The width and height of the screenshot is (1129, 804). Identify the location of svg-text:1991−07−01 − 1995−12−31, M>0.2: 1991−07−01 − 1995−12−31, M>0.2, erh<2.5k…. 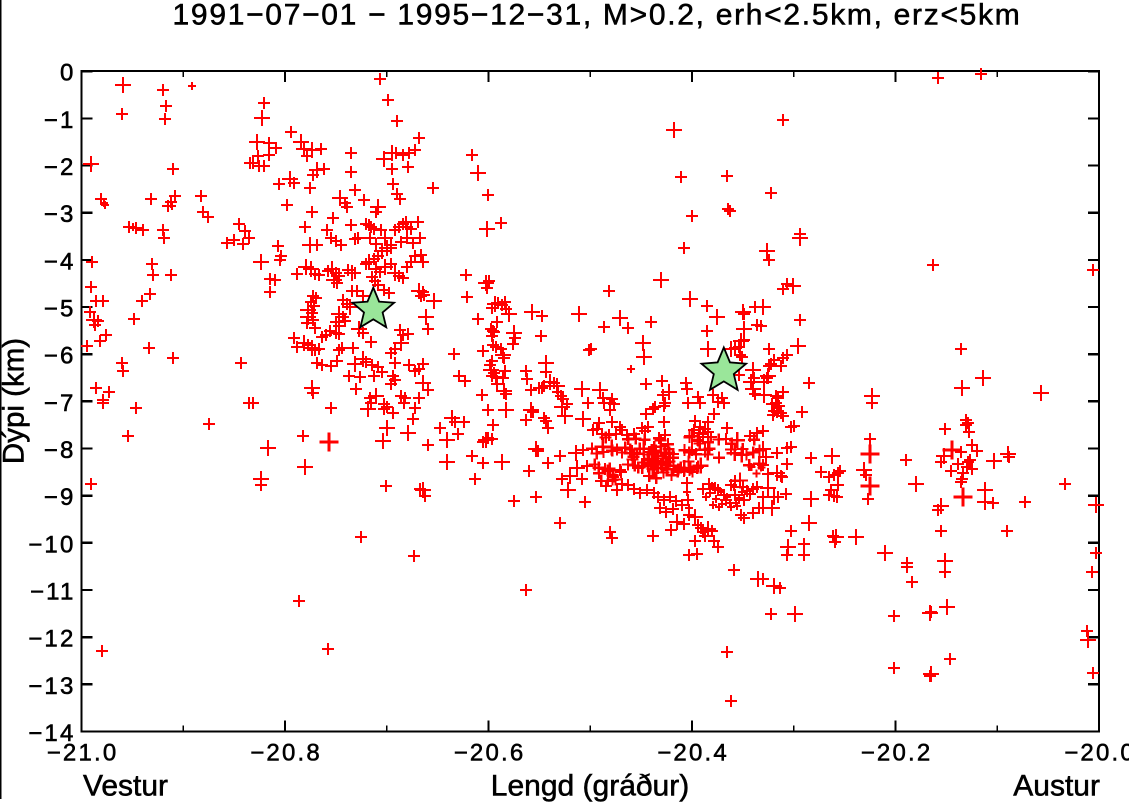
(597, 16).